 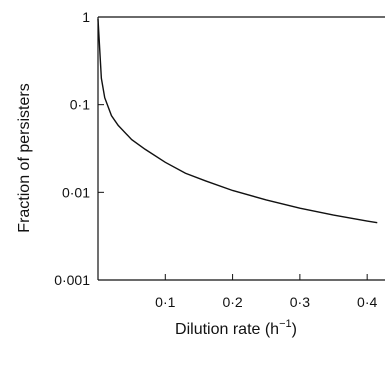 I want to click on x-tick-label: 0·2, so click(x=232, y=302).